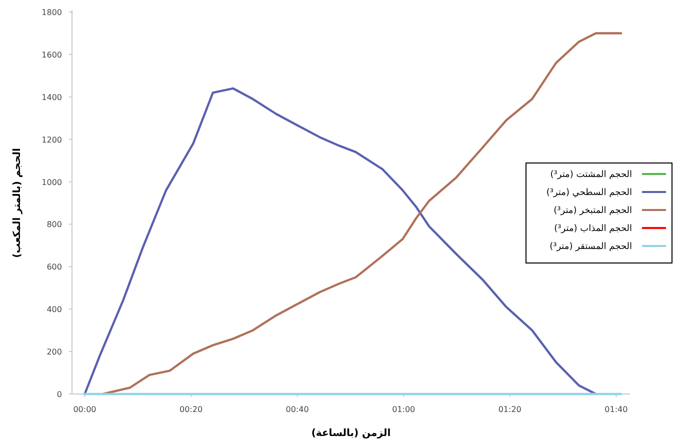  What do you see at coordinates (52, 97) in the screenshot?
I see `y-tick-label: 1400` at bounding box center [52, 97].